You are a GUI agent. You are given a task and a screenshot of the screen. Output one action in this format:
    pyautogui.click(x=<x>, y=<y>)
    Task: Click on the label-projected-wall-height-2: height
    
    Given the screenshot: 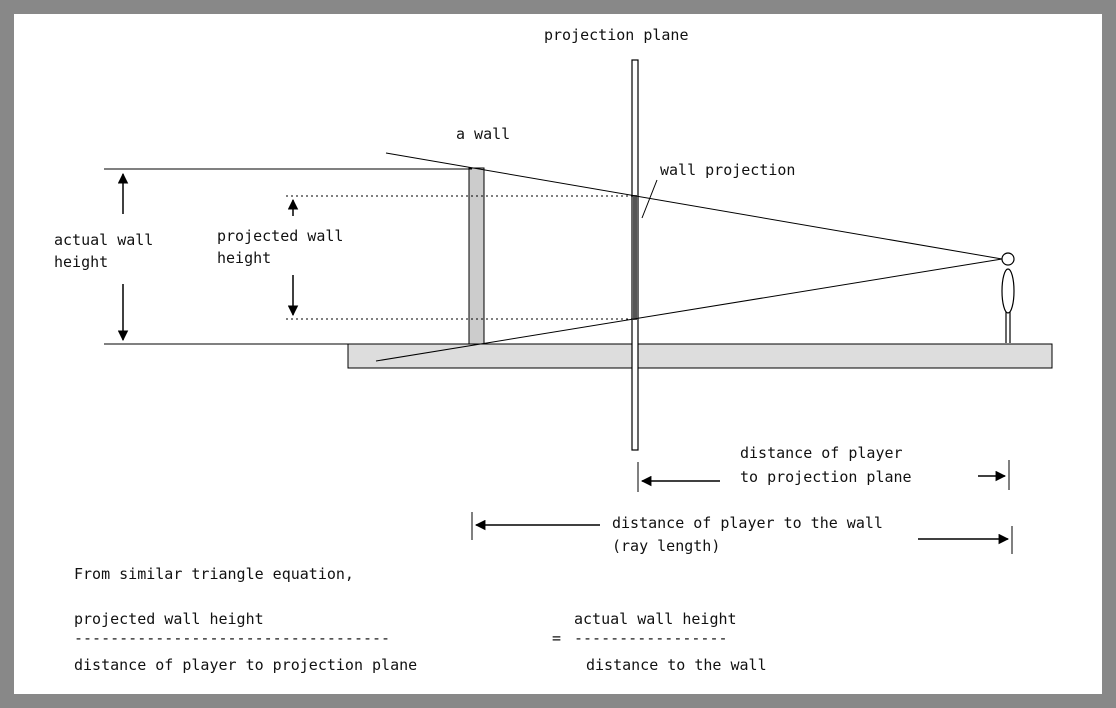 What is the action you would take?
    pyautogui.click(x=244, y=258)
    